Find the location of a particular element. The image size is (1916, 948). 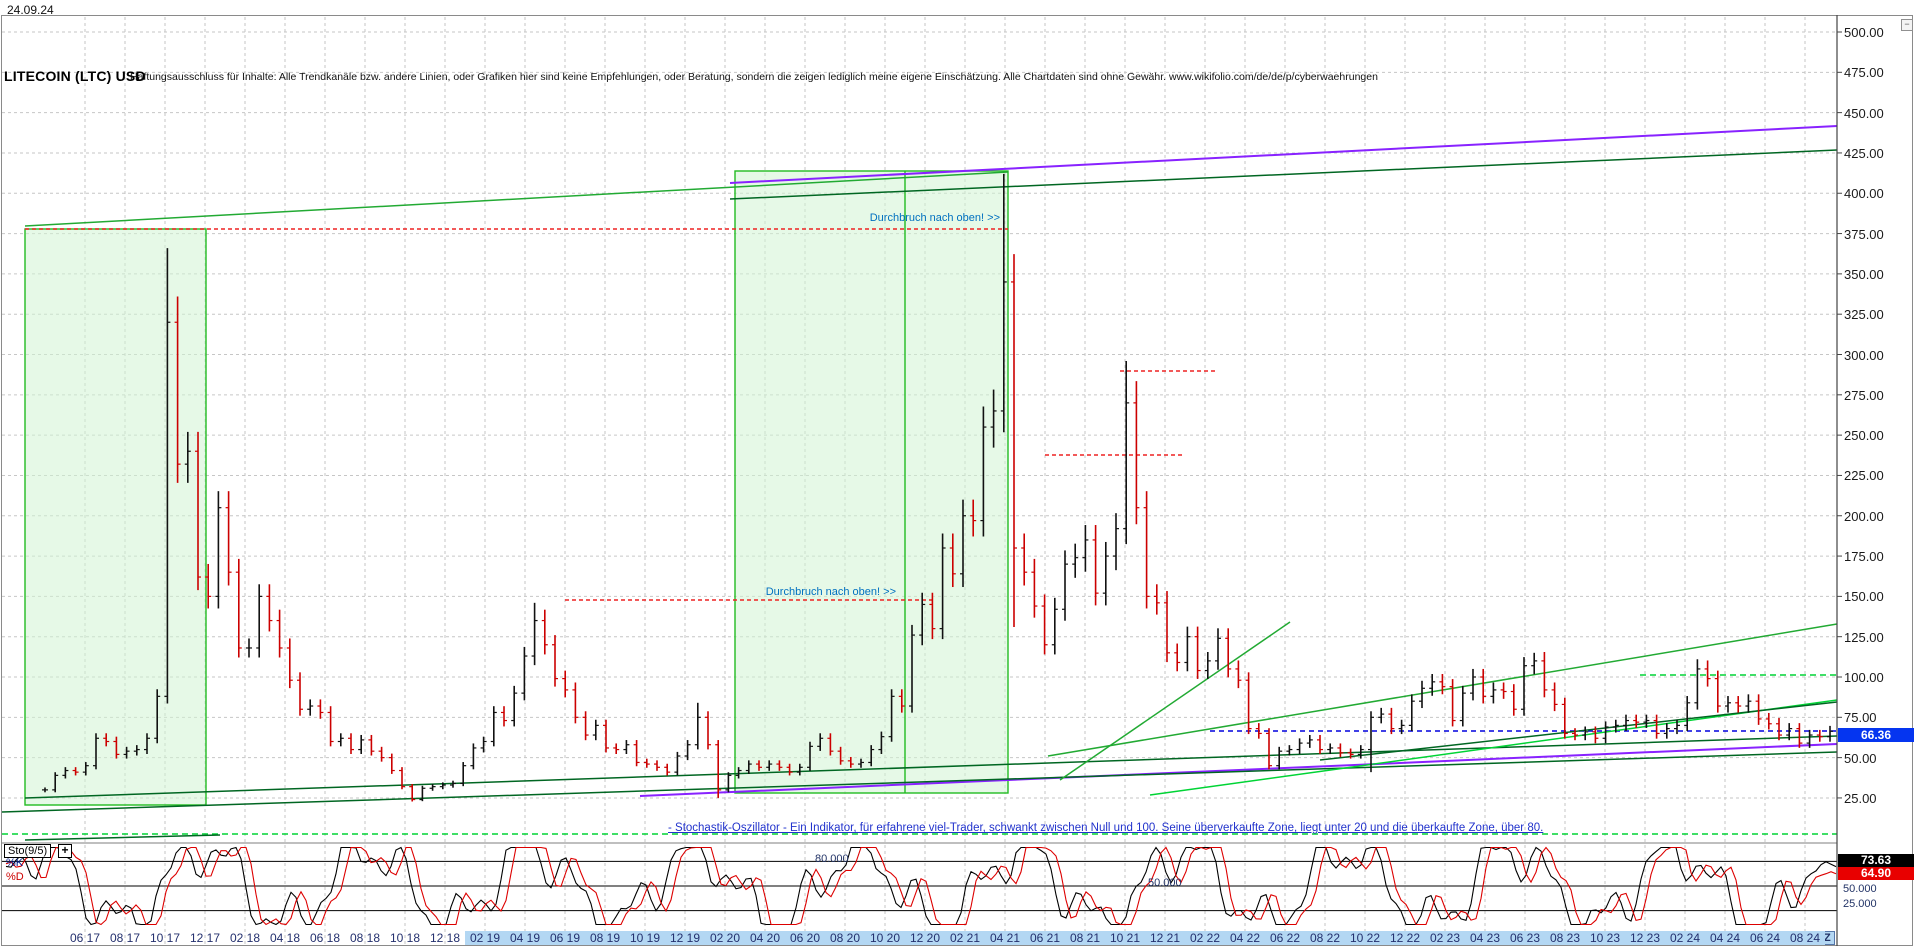

stochastic-k-value-badge: 73.63 is located at coordinates (1876, 860).